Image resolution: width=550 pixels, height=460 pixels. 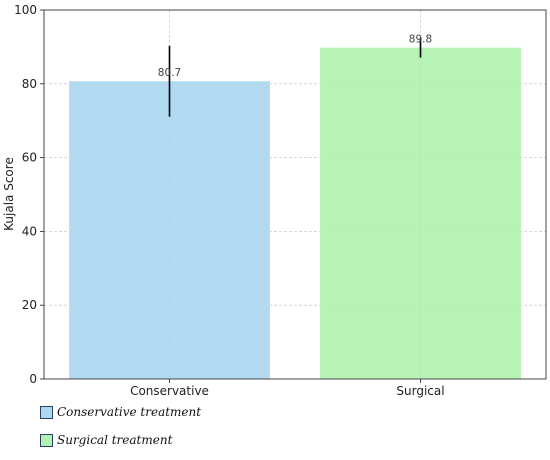 I want to click on data-label-surgical: 89.8, so click(x=420, y=40).